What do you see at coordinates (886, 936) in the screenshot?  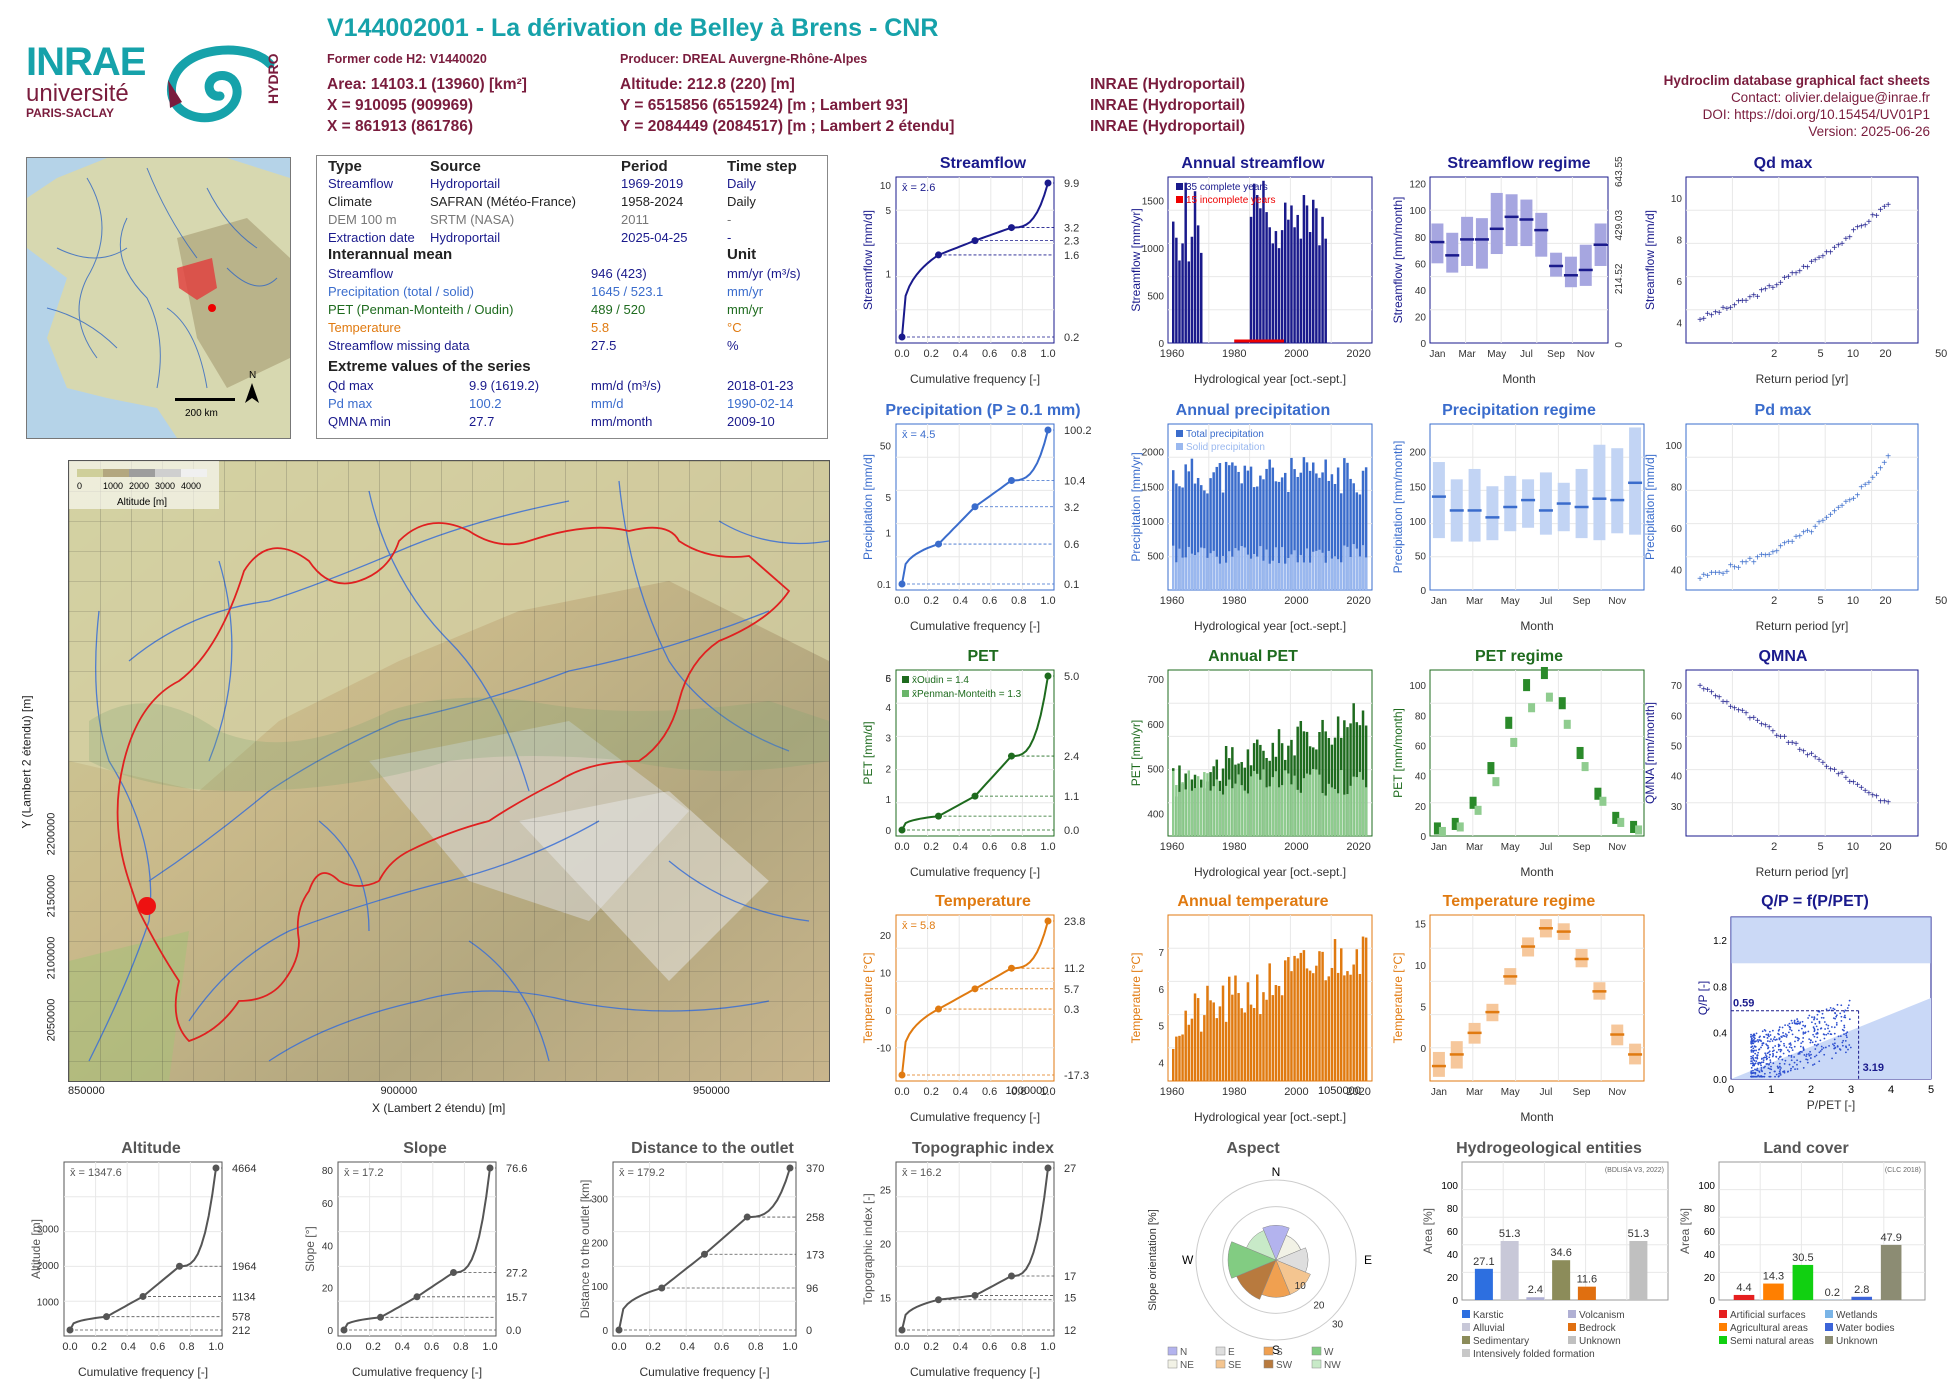 I see `left-tick: 20` at bounding box center [886, 936].